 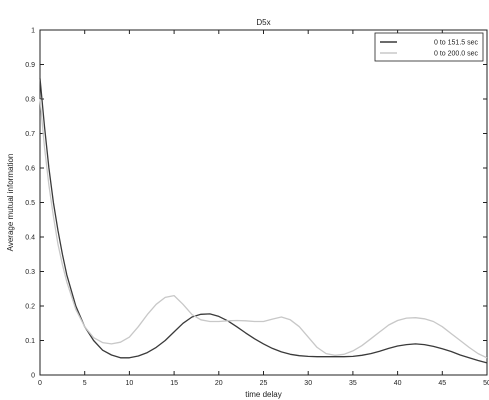 What do you see at coordinates (398, 383) in the screenshot?
I see `x-tick-label: 40` at bounding box center [398, 383].